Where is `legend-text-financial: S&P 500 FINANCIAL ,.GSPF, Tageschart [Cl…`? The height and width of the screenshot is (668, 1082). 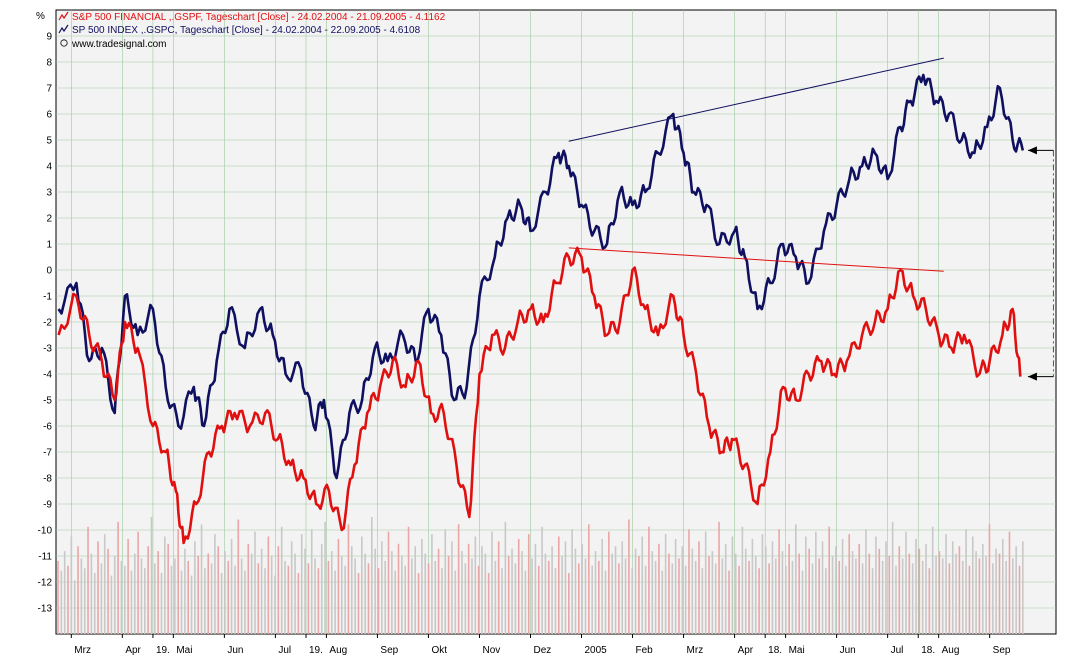
legend-text-financial: S&P 500 FINANCIAL ,.GSPF, Tageschart [Cl… is located at coordinates (259, 17).